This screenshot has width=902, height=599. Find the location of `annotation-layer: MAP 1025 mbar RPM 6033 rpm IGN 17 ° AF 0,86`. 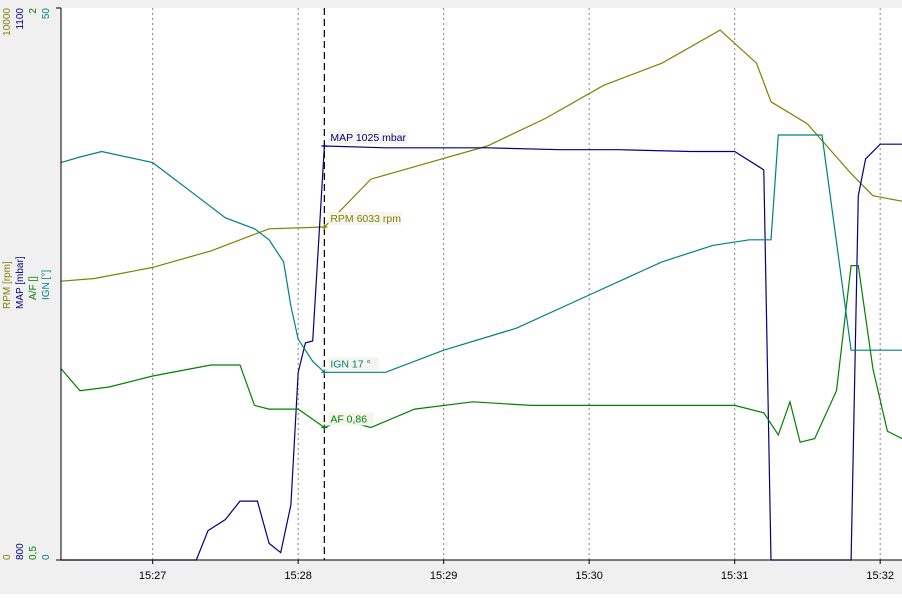

annotation-layer: MAP 1025 mbar RPM 6033 rpm IGN 17 ° AF 0,86 is located at coordinates (364, 281).